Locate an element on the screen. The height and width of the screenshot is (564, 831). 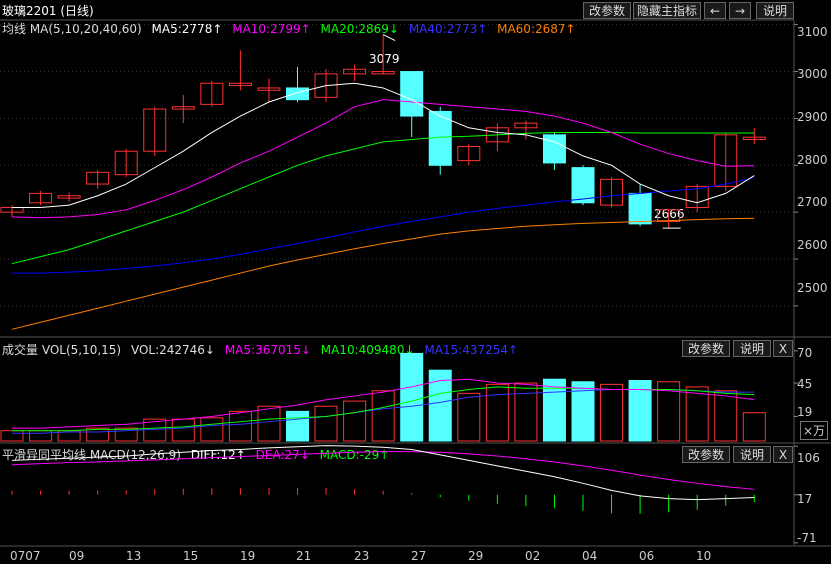
ma40-value: MA40:2773↑ is located at coordinates (448, 29).